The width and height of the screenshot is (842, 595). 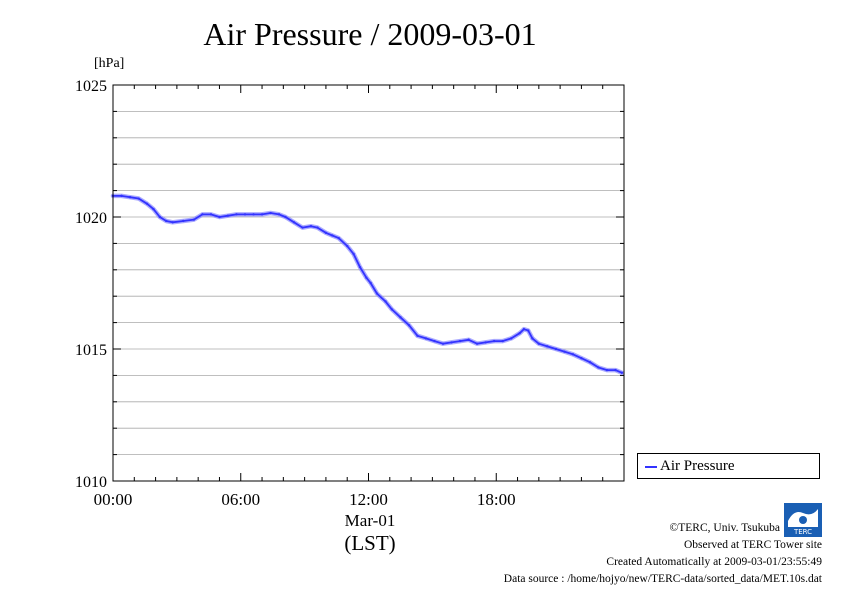 I want to click on footer-copyright: ©TERC, Univ. Tsukuba, so click(x=724, y=528).